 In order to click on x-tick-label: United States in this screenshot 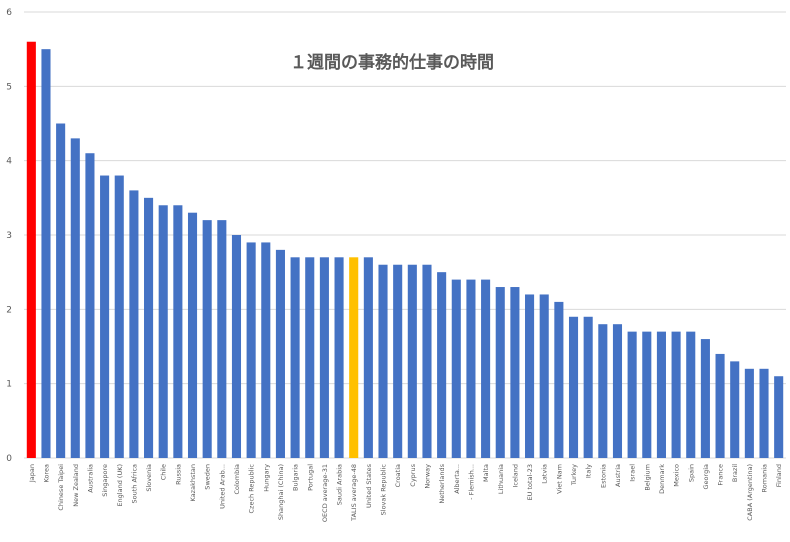, I will do `click(369, 485)`.